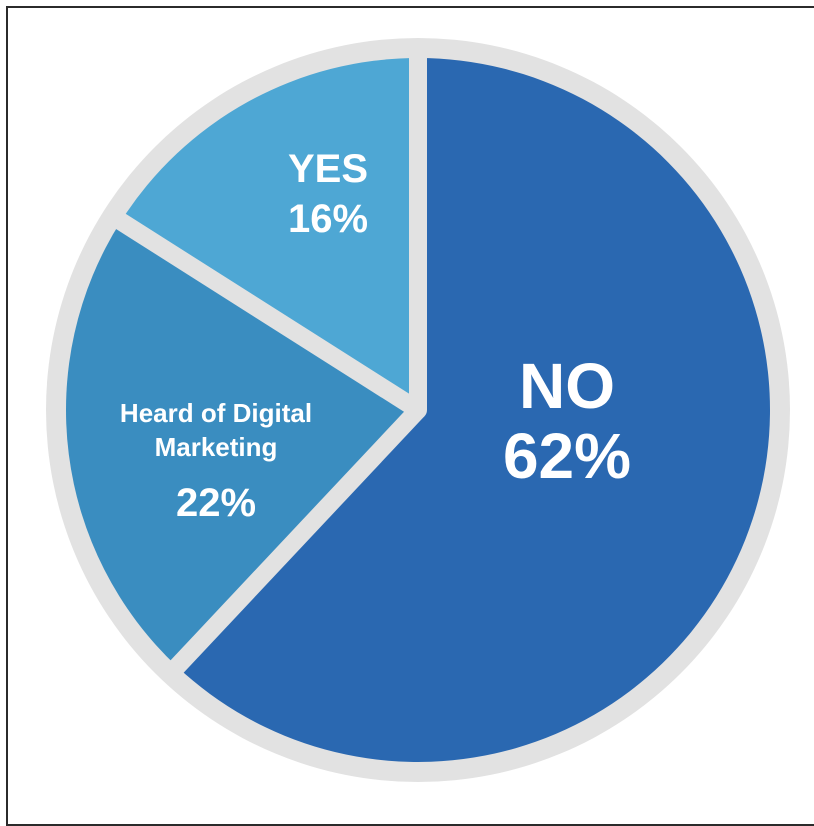 The image size is (814, 826). I want to click on slice-label-heard-line1: Heard of Digital, so click(216, 413).